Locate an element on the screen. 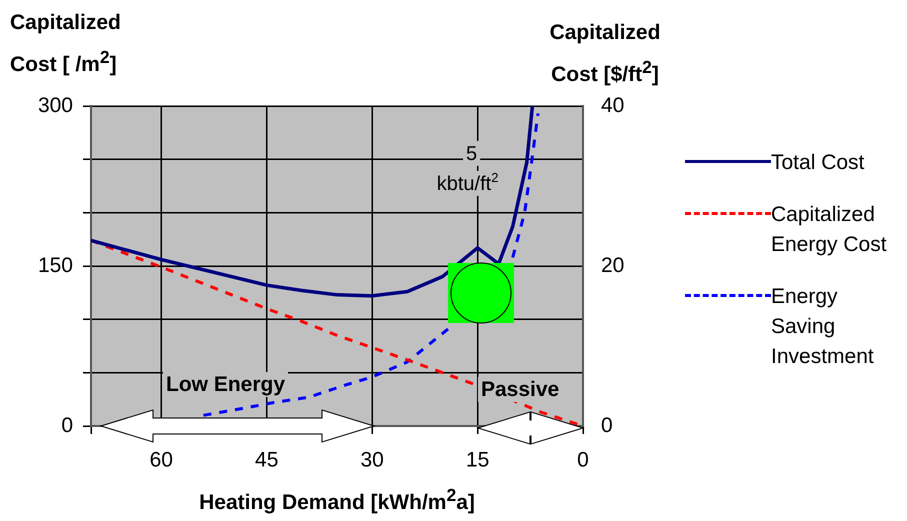  x-tick-label: 15 is located at coordinates (478, 460).